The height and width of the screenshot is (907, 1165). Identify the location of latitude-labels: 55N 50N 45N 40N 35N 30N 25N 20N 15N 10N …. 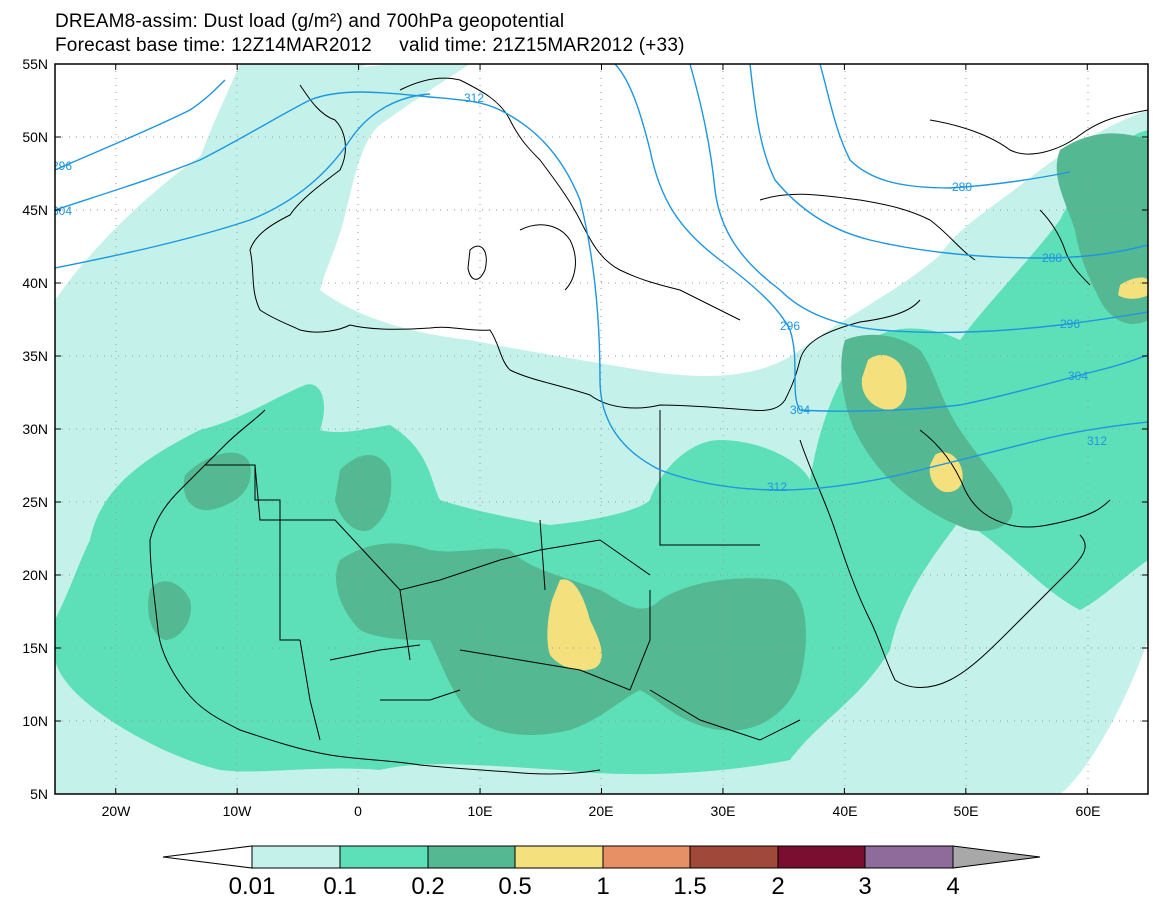
(35, 429).